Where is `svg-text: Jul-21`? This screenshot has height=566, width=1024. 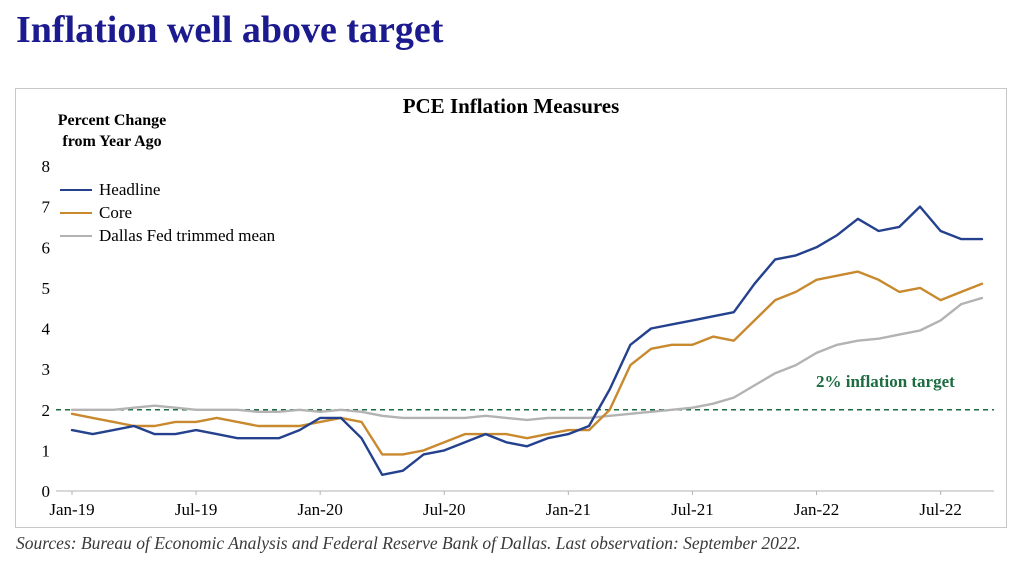 svg-text: Jul-21 is located at coordinates (692, 509).